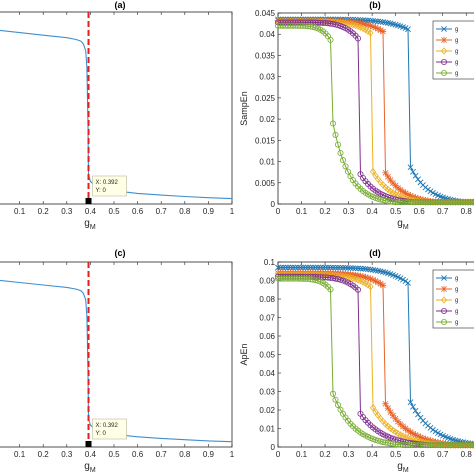  What do you see at coordinates (244, 354) in the screenshot?
I see `y-axis-label: ApEn` at bounding box center [244, 354].